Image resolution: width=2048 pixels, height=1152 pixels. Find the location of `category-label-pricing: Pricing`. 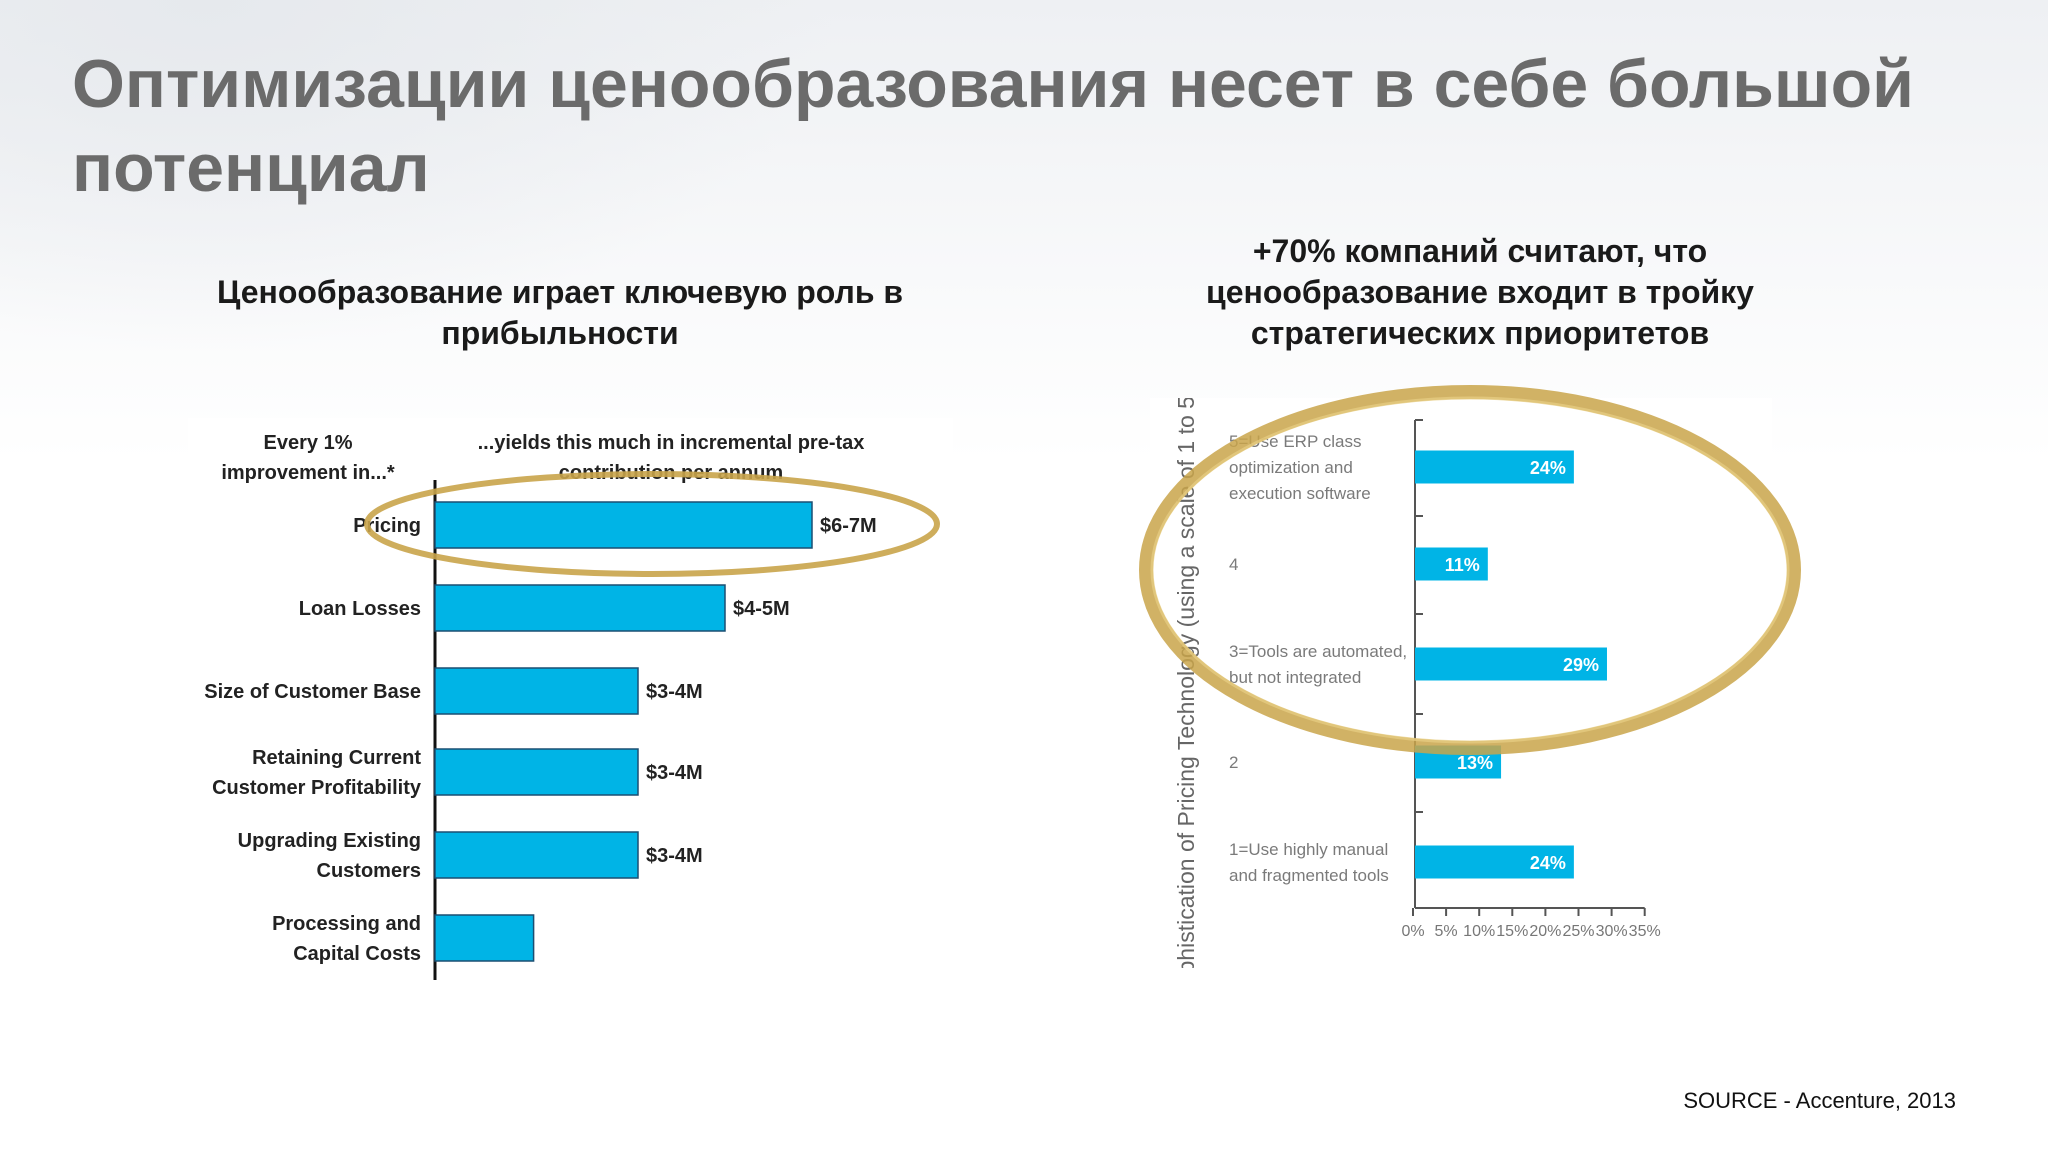

category-label-pricing: Pricing is located at coordinates (387, 526).